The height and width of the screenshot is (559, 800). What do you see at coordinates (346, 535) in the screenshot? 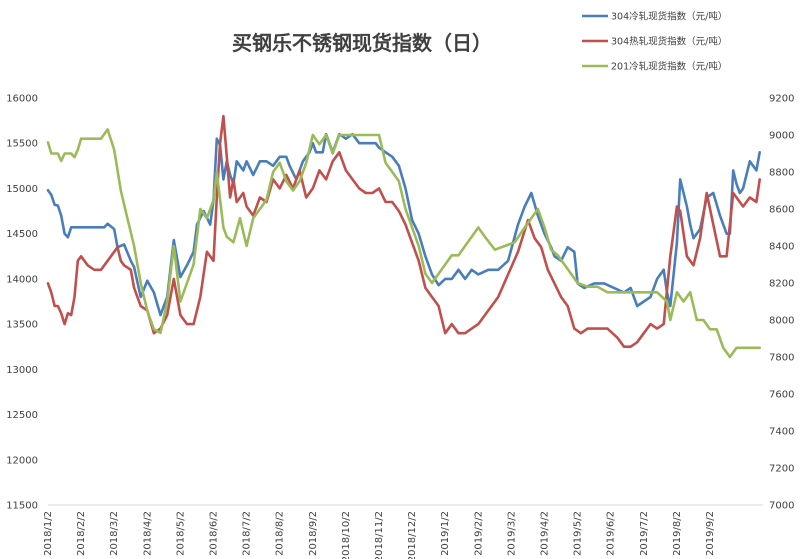
I see `x-tick-label: 2018/10/2` at bounding box center [346, 535].